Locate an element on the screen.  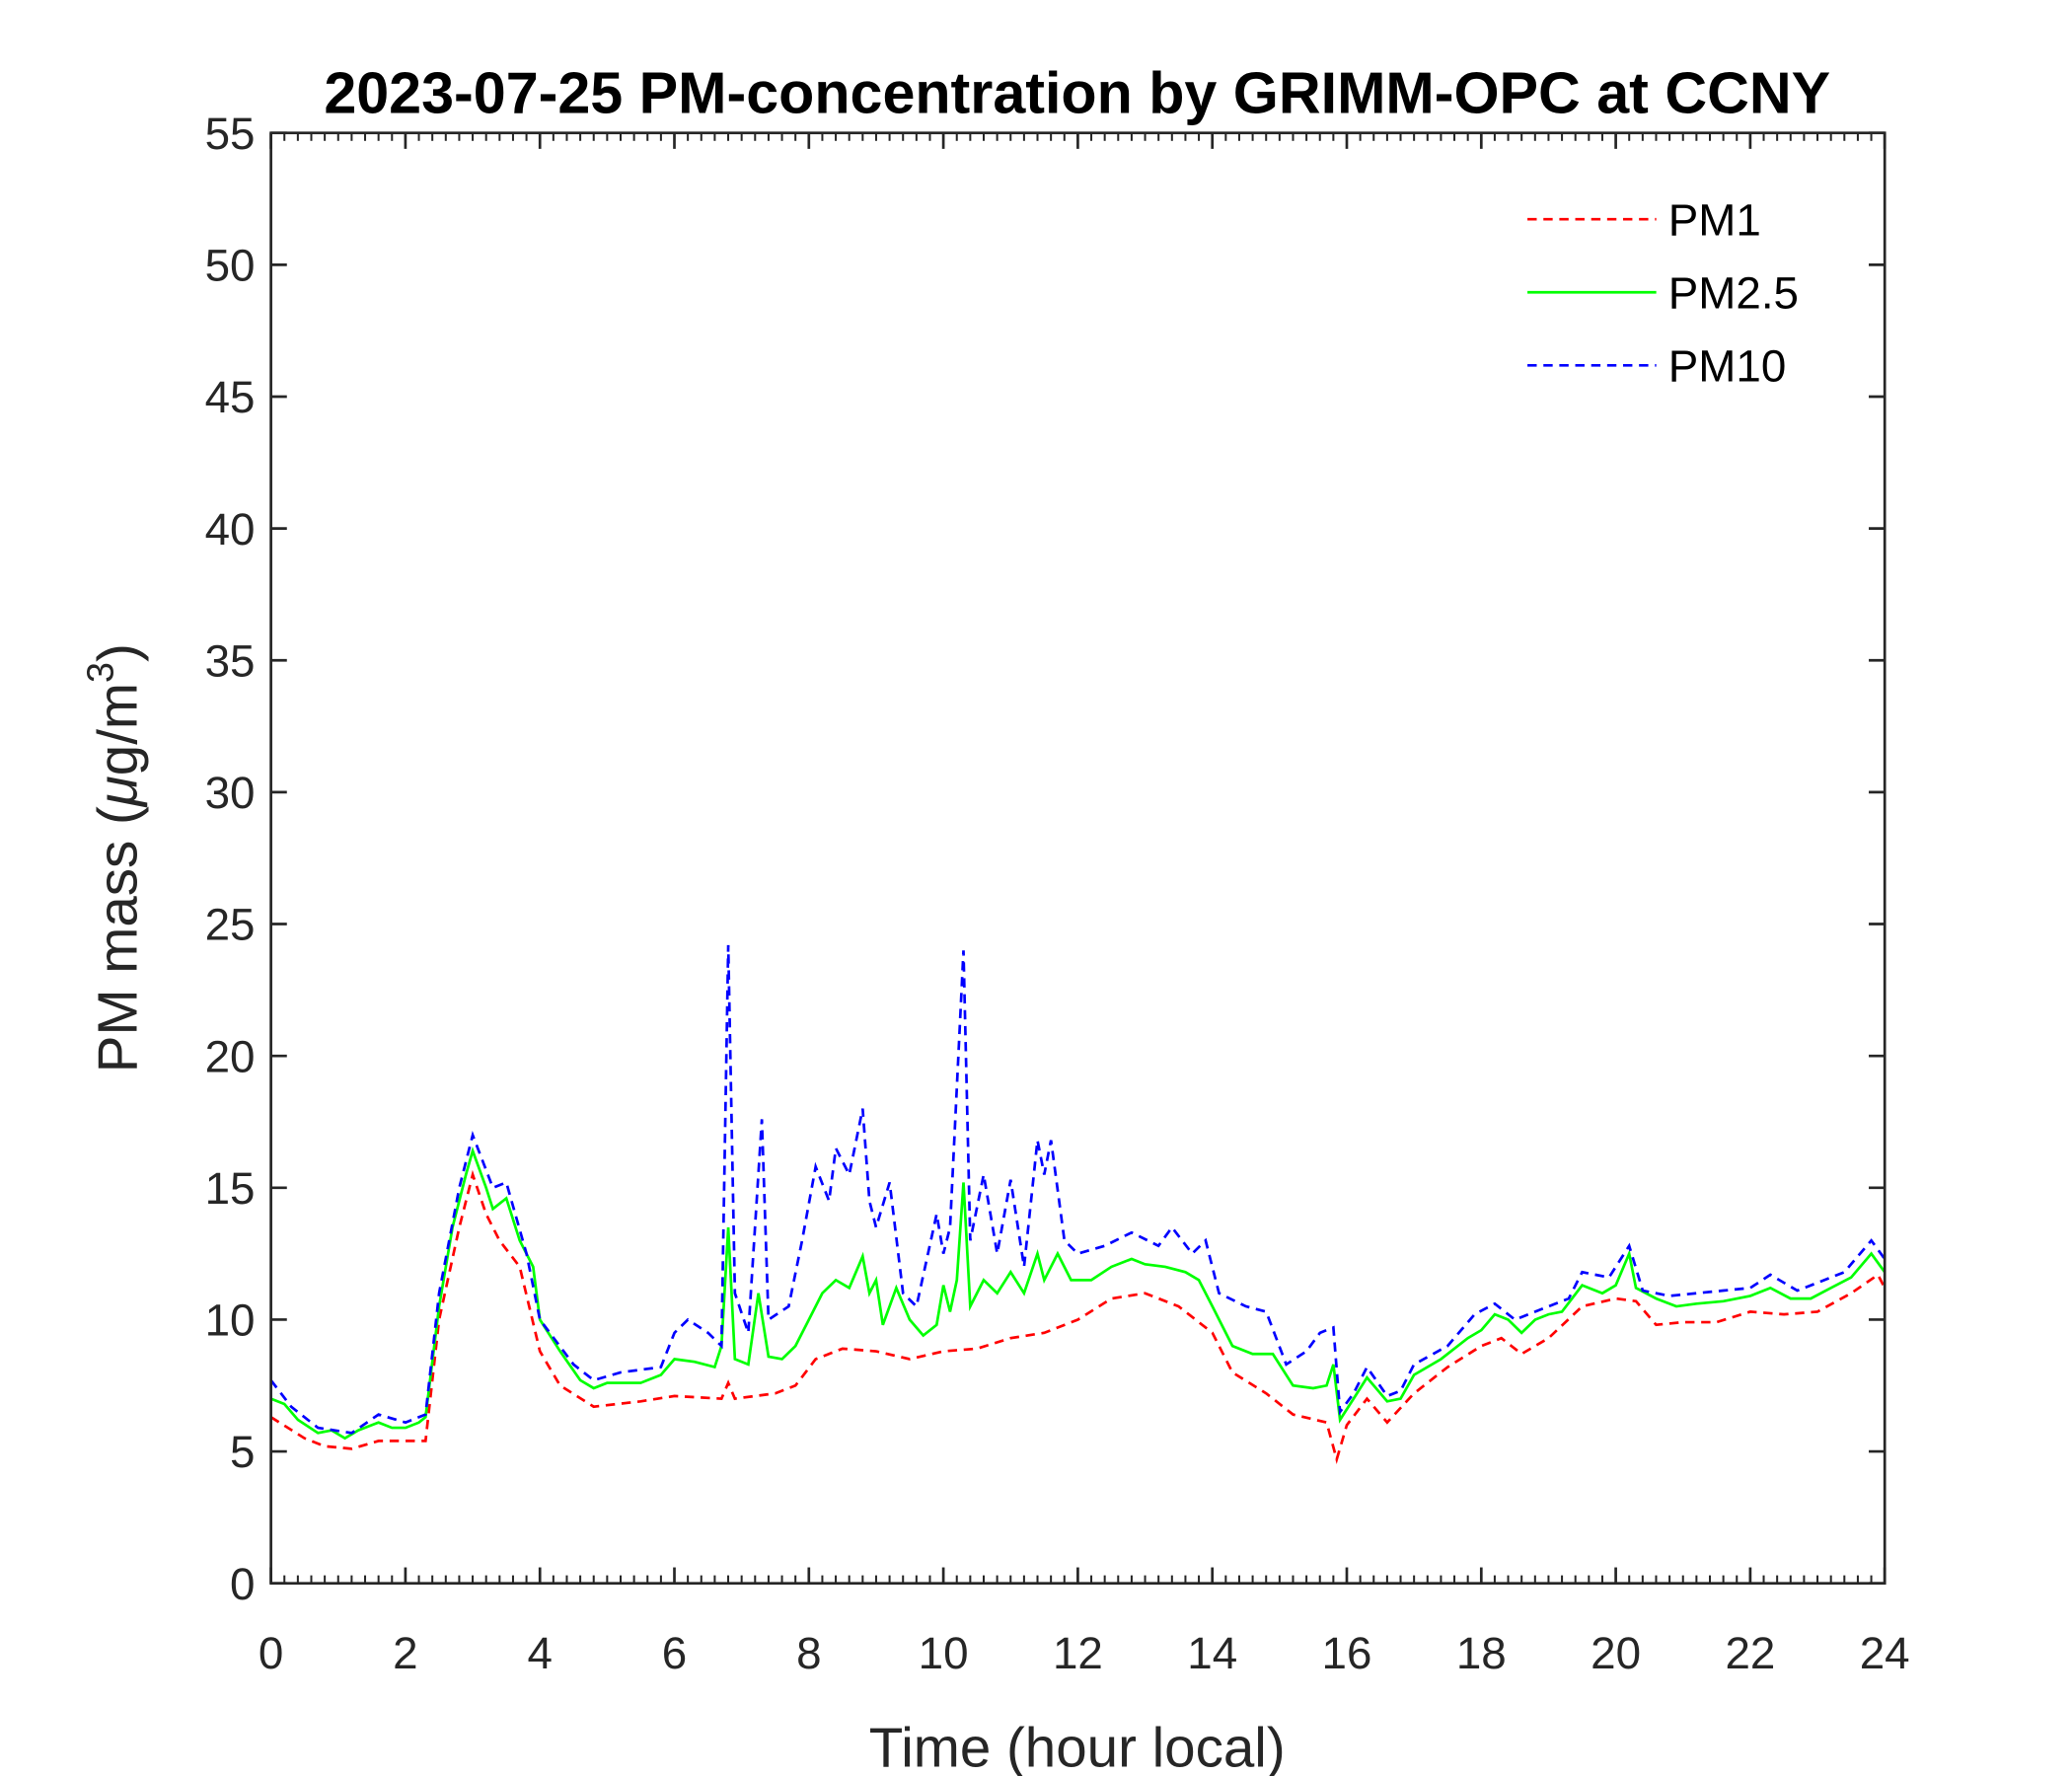
legend-label: PM1 is located at coordinates (1714, 219).